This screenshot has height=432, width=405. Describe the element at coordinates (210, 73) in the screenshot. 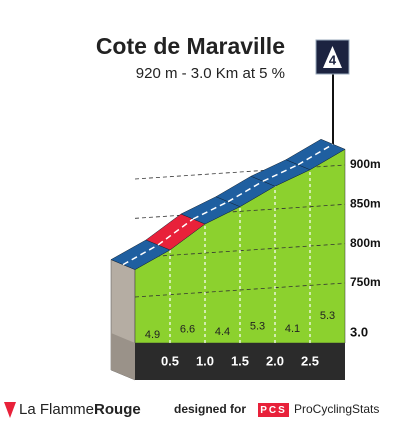

I see `chart-subtitle: 920 m - 3.0 Km at 5 %` at that location.